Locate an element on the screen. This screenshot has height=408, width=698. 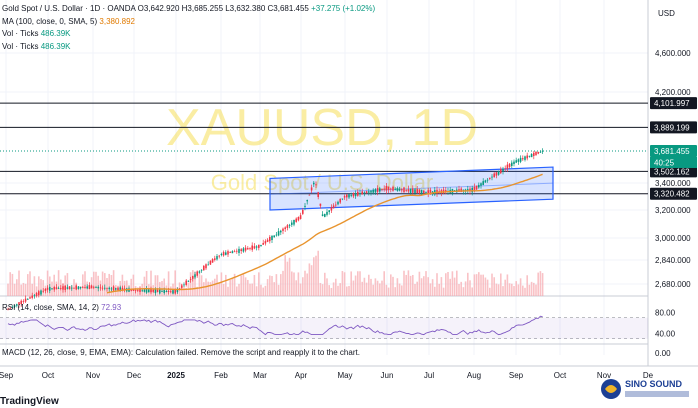
time-tick: Oct is located at coordinates (48, 375).